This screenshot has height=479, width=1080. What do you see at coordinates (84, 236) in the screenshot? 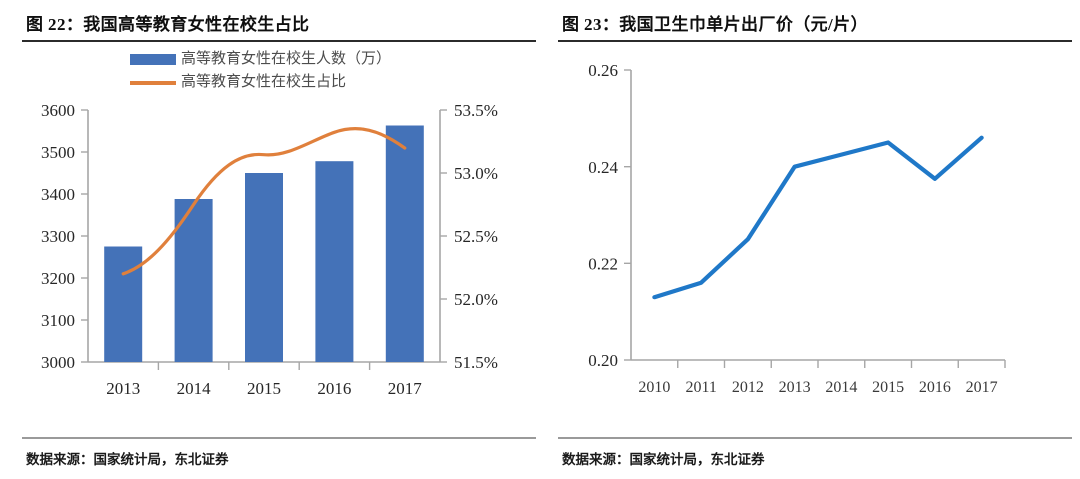
I see `left-y-ticks` at bounding box center [84, 236].